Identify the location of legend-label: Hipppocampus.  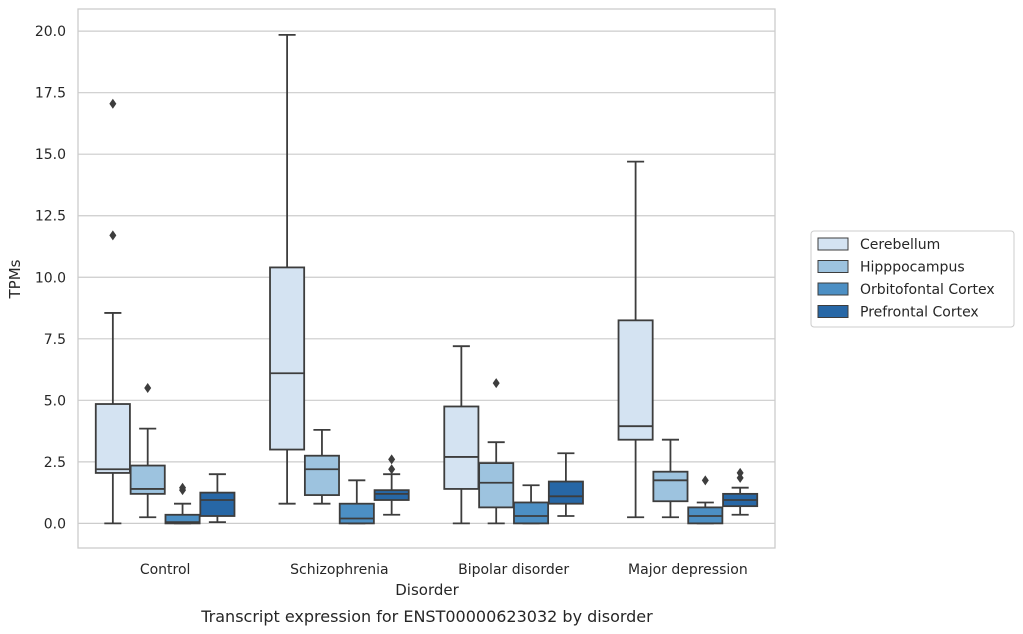
(912, 268).